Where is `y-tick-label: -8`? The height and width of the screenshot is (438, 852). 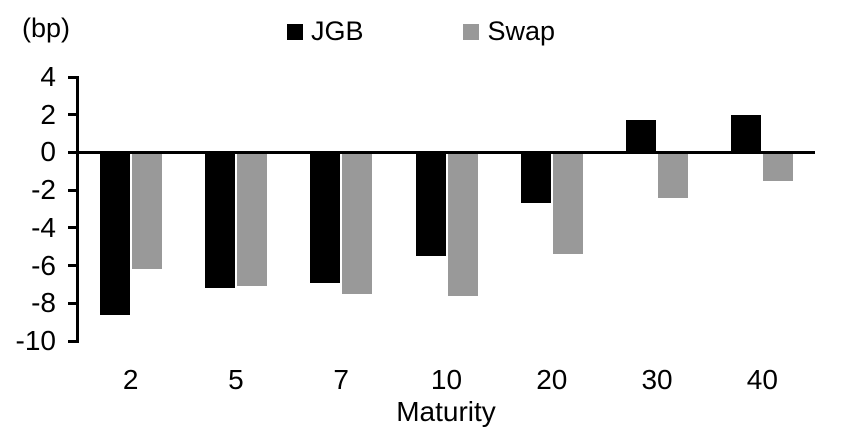 y-tick-label: -8 is located at coordinates (43, 303).